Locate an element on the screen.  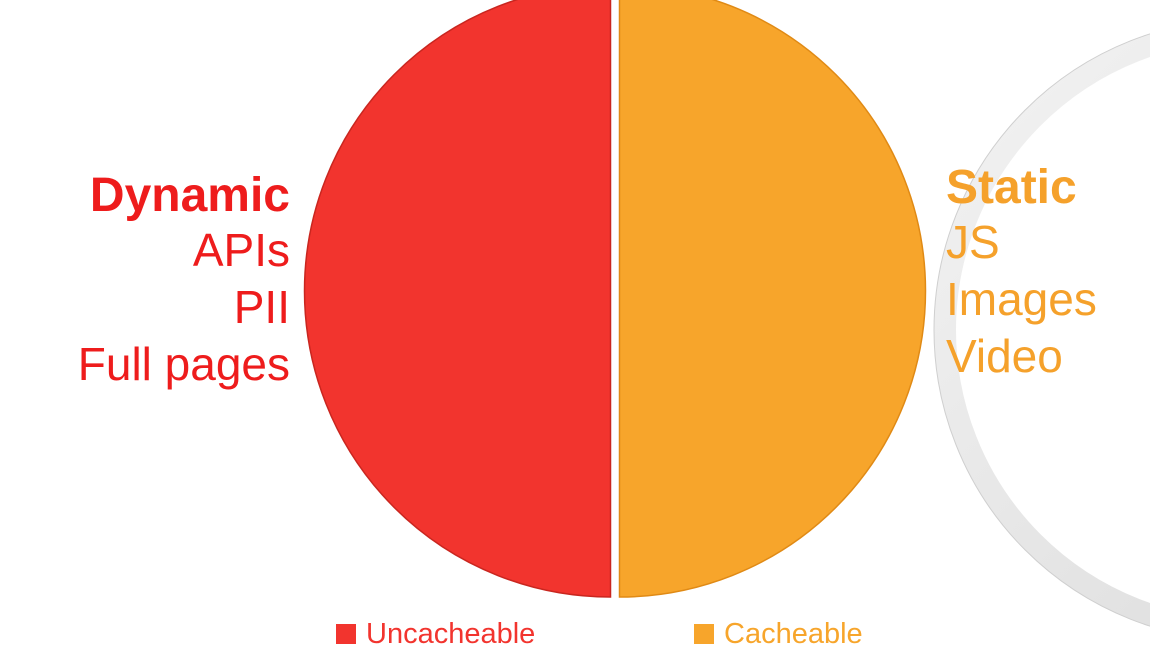
static-item-video: Video is located at coordinates (1004, 356).